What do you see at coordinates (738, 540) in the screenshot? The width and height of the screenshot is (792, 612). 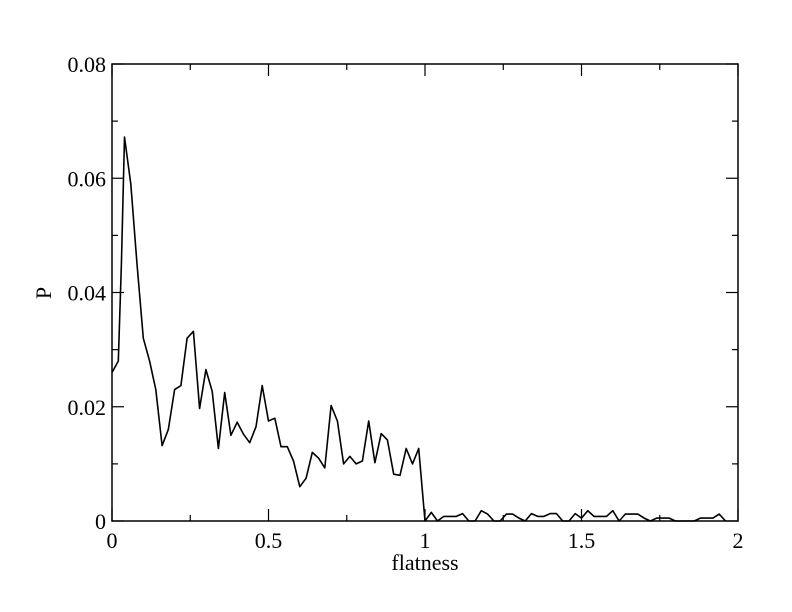 I see `x-tick-label: 2` at bounding box center [738, 540].